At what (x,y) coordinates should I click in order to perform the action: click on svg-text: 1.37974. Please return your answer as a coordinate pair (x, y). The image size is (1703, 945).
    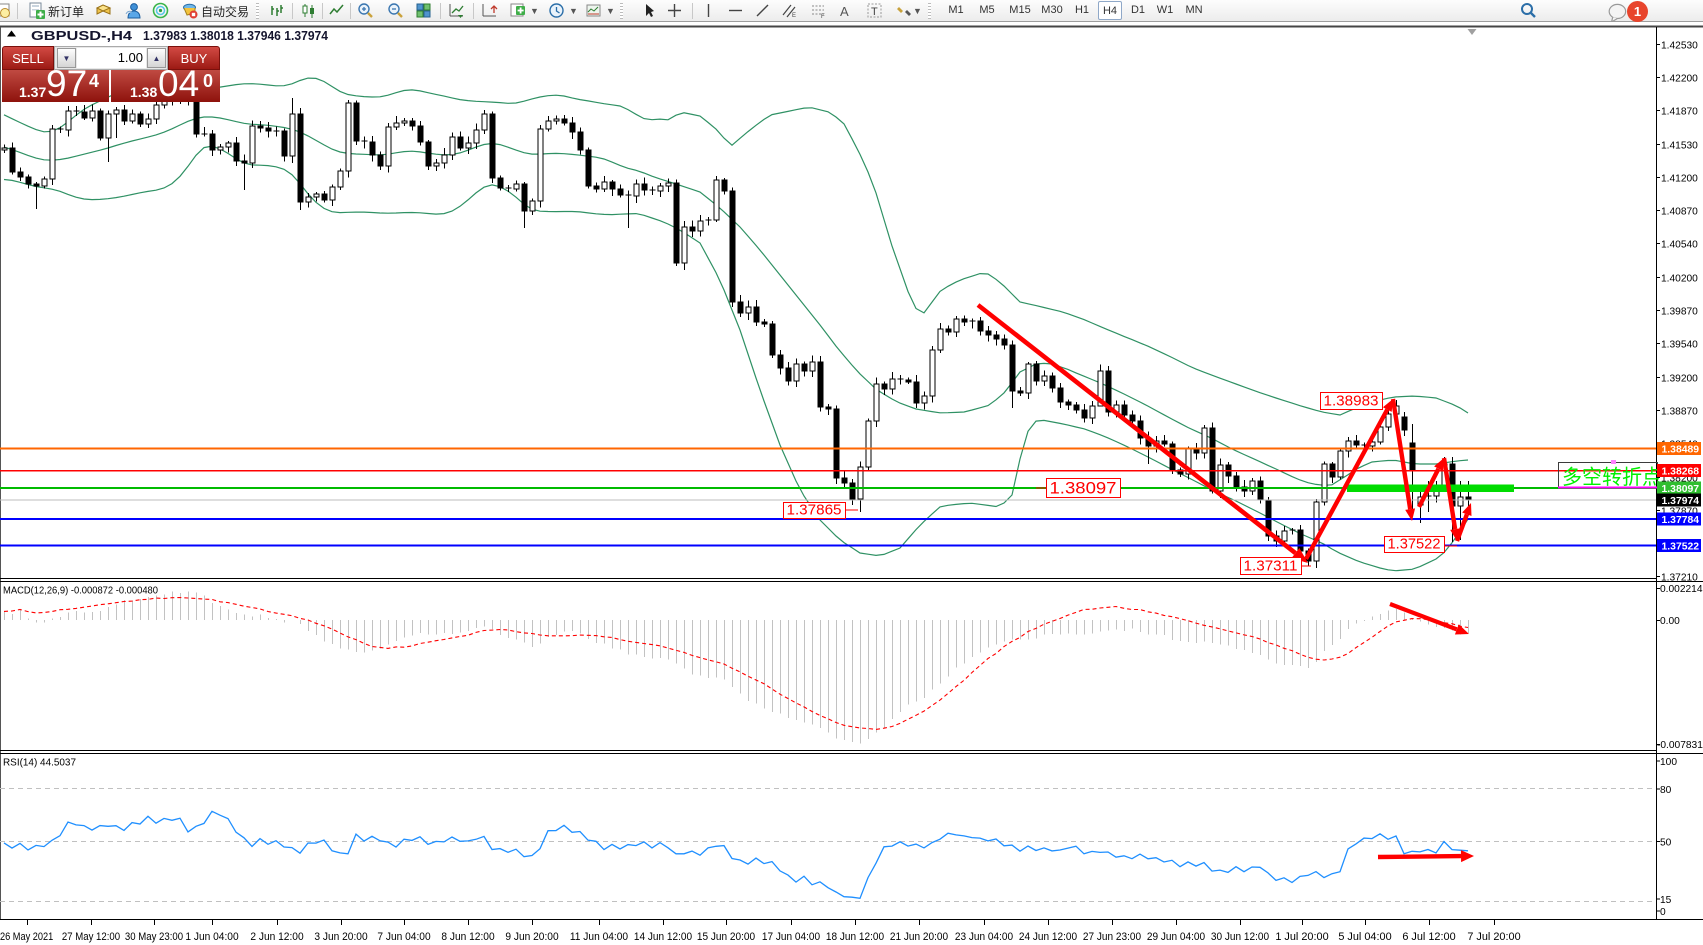
    Looking at the image, I should click on (1681, 501).